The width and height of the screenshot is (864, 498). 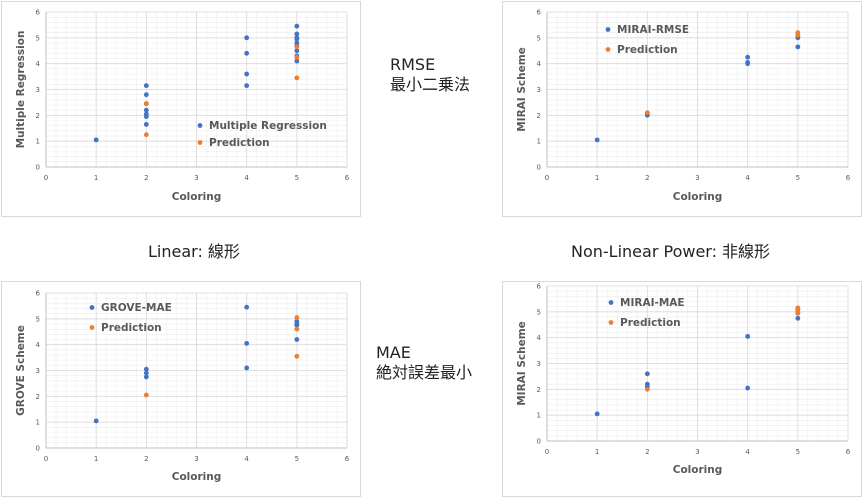 What do you see at coordinates (393, 352) in the screenshot?
I see `mae-label: MAE` at bounding box center [393, 352].